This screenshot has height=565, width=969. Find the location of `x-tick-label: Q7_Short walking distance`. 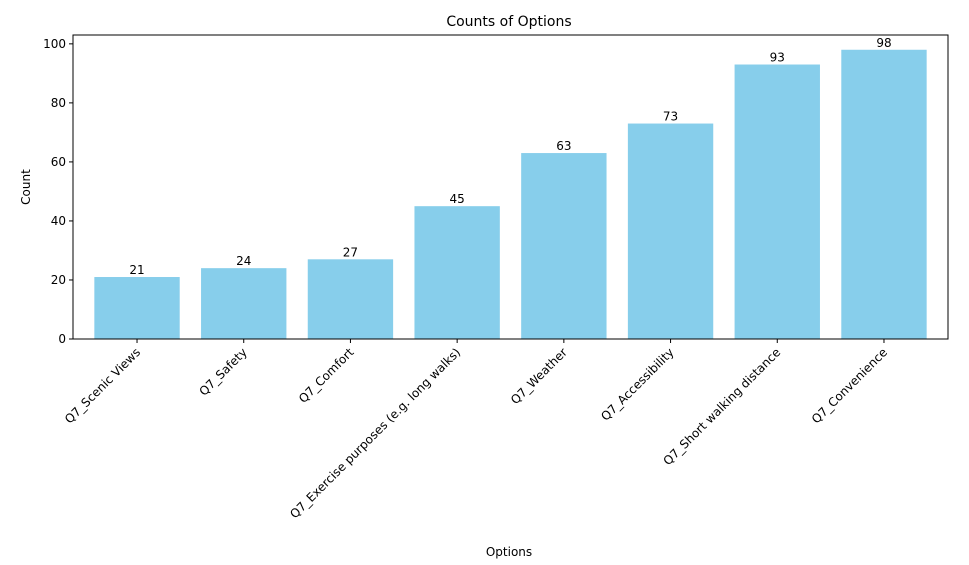

x-tick-label: Q7_Short walking distance is located at coordinates (722, 406).